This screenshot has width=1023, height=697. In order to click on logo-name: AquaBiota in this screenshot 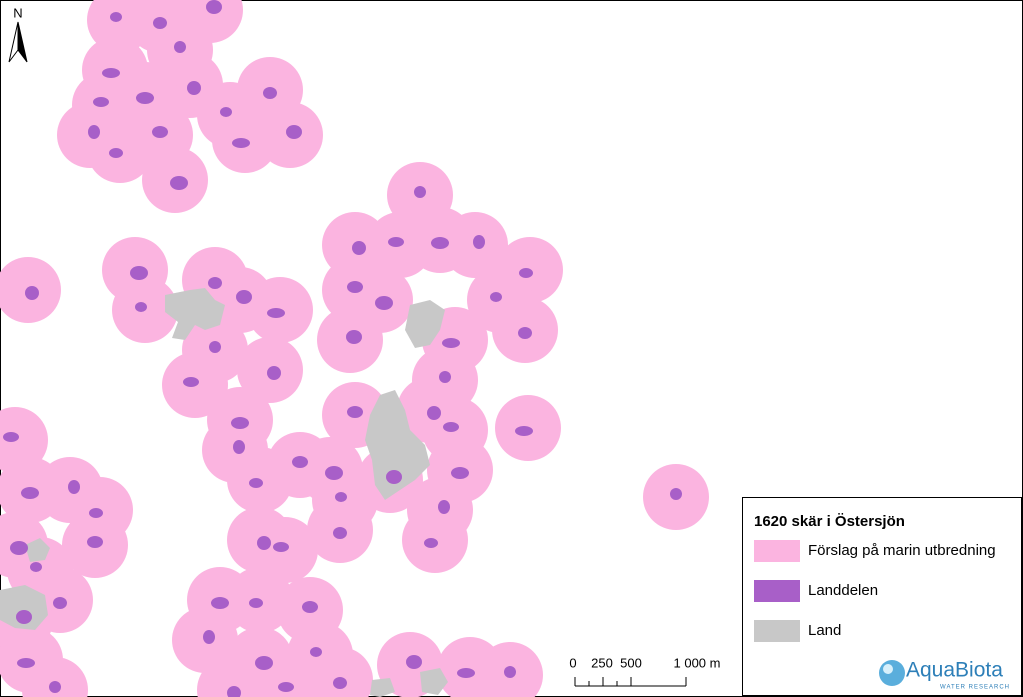, I will do `click(954, 670)`.